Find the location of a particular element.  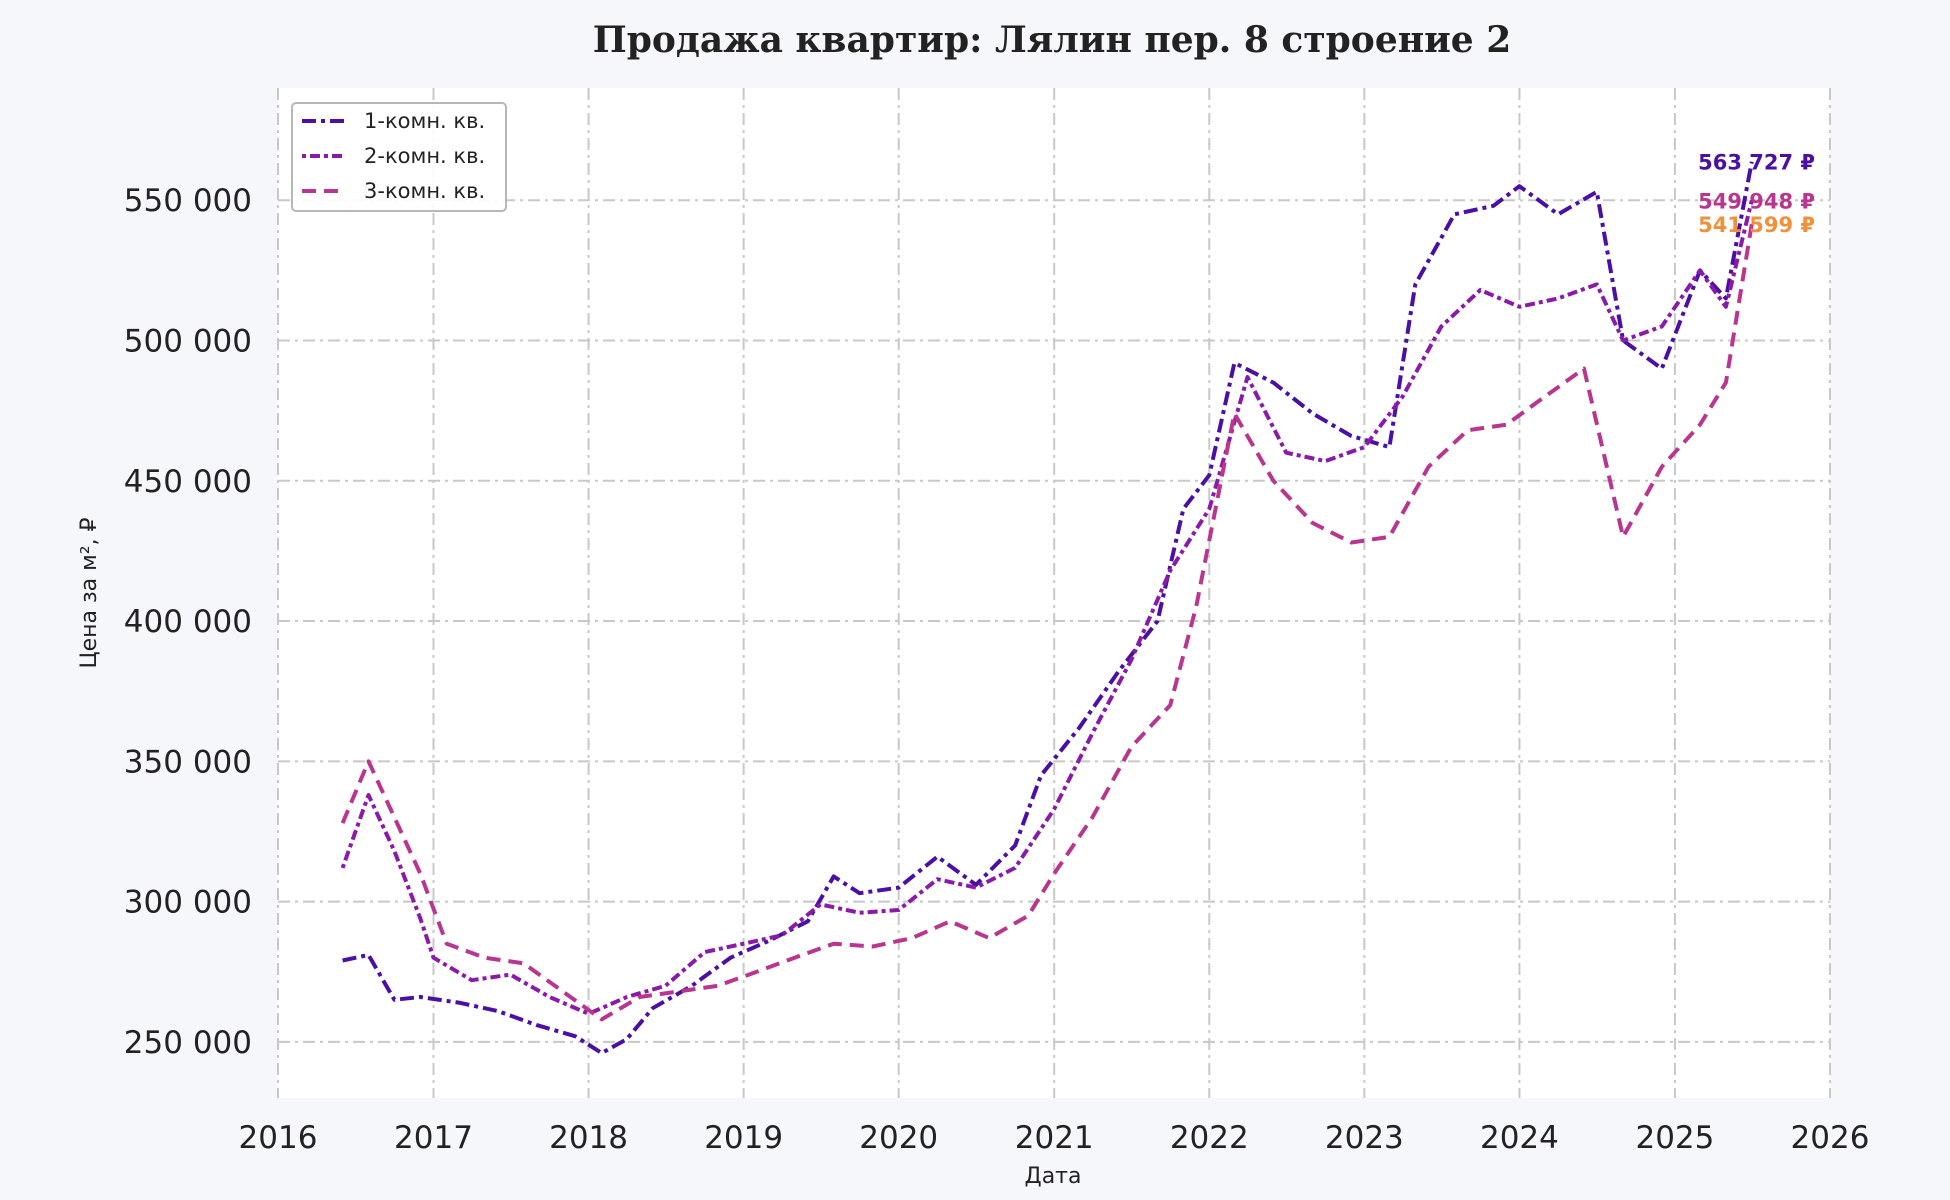

x-tick-label: 2017 is located at coordinates (433, 1138).